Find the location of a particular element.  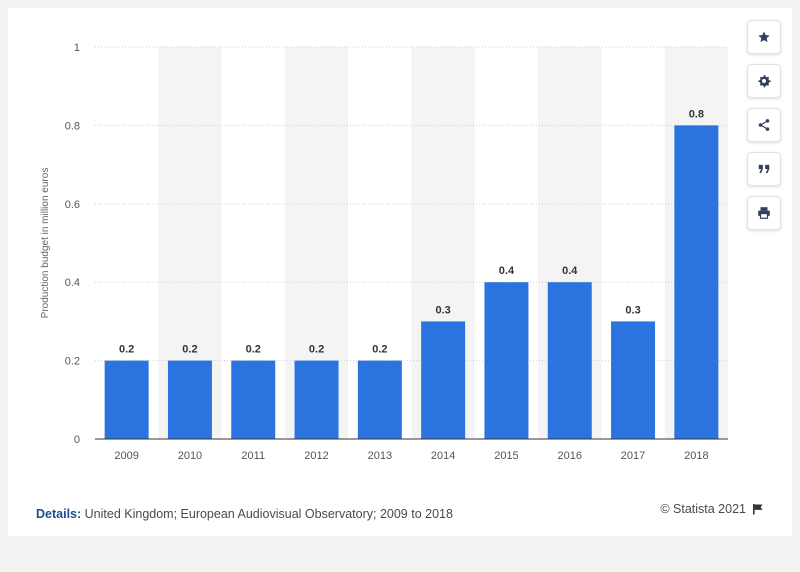

y-tick-label: 0.6 is located at coordinates (72, 205).